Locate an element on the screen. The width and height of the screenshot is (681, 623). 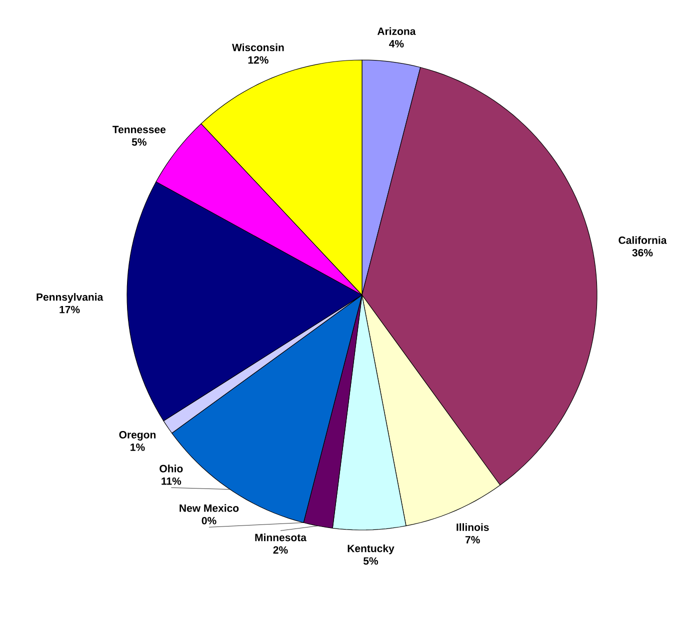
data-label: 4% is located at coordinates (396, 44).